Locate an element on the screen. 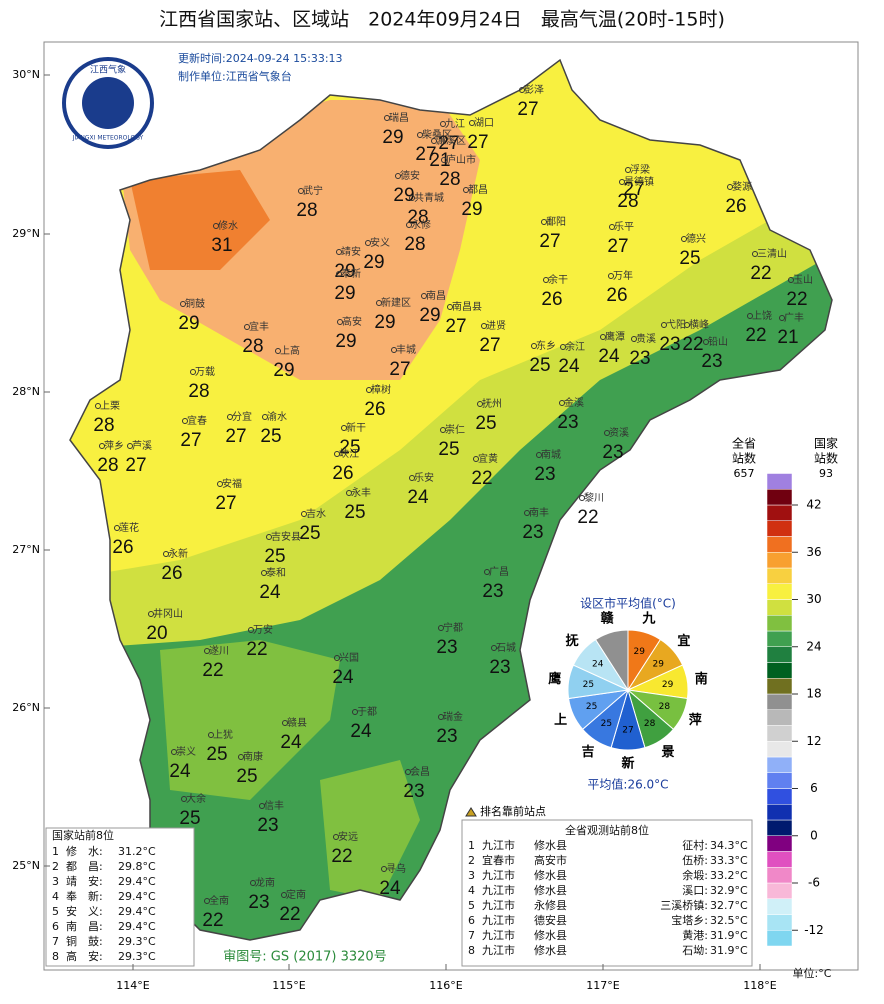 The image size is (884, 1004). station-name: 兴国 is located at coordinates (349, 658).